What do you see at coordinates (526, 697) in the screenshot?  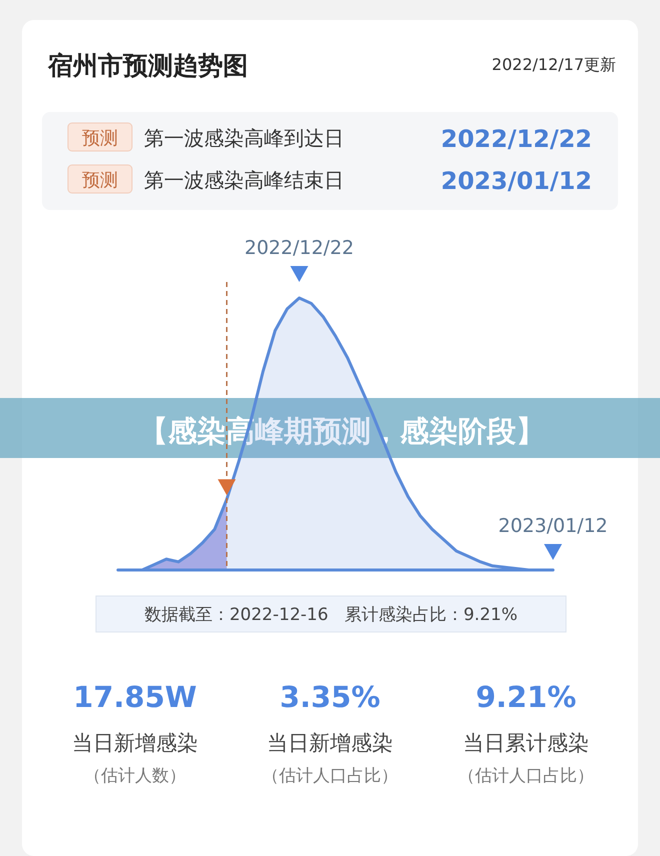 I see `text: 9.21%` at bounding box center [526, 697].